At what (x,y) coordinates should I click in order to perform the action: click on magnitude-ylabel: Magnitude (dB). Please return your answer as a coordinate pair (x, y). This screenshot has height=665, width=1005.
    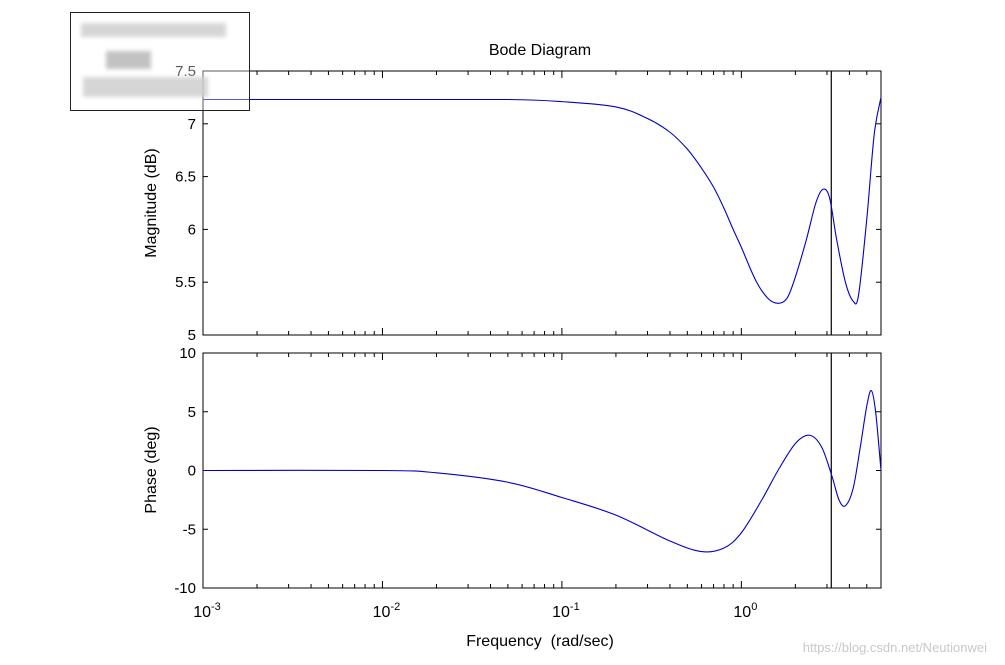
    Looking at the image, I should click on (151, 202).